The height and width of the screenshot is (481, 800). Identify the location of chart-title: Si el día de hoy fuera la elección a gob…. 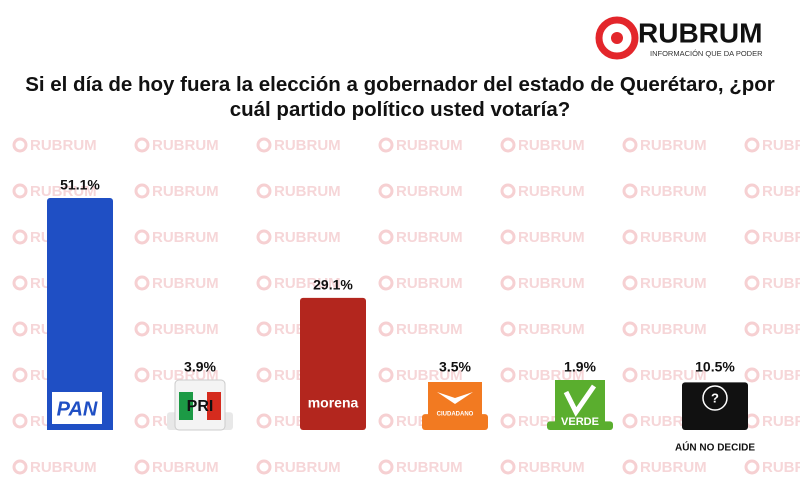
(400, 97).